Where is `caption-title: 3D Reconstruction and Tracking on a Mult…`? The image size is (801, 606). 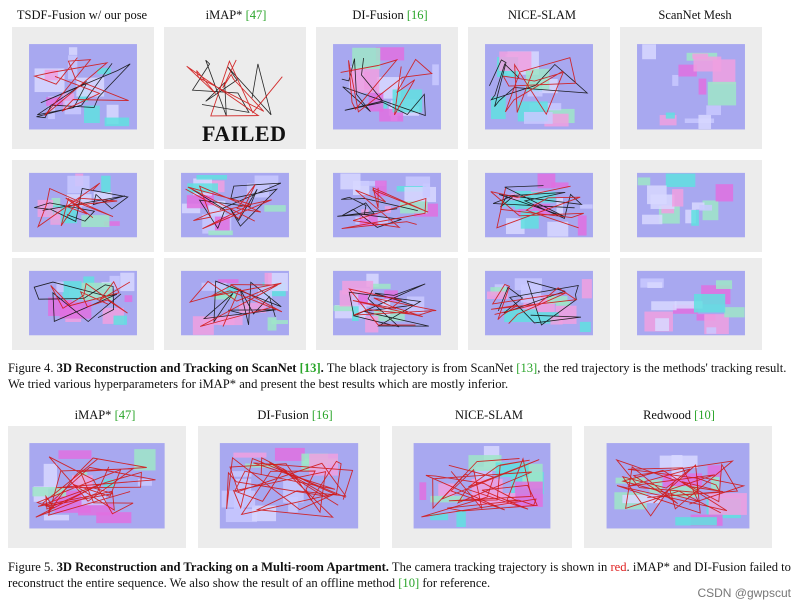 caption-title: 3D Reconstruction and Tracking on a Mult… is located at coordinates (222, 567).